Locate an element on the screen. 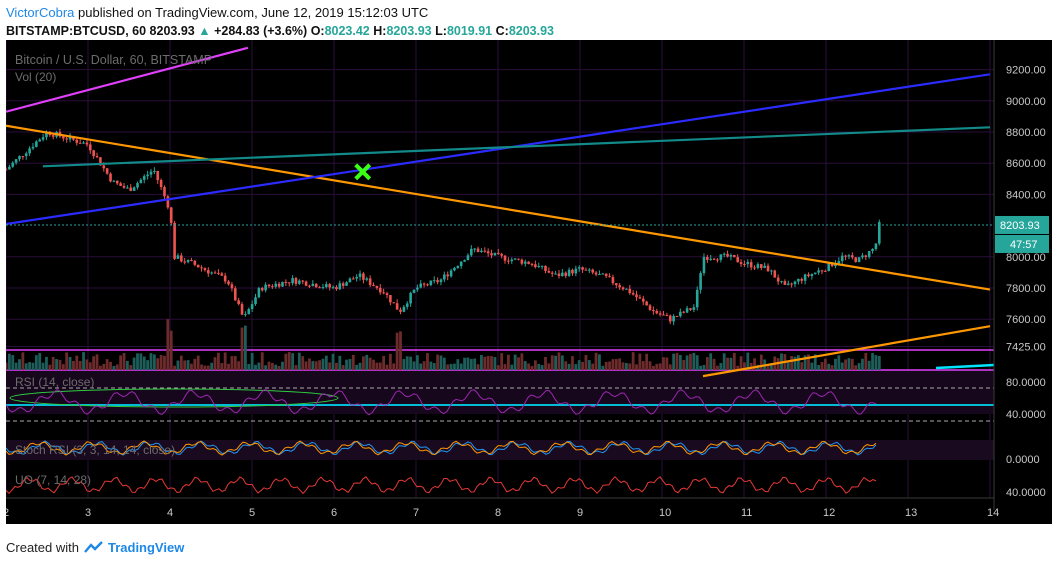  last-price: 8203.93 is located at coordinates (172, 31).